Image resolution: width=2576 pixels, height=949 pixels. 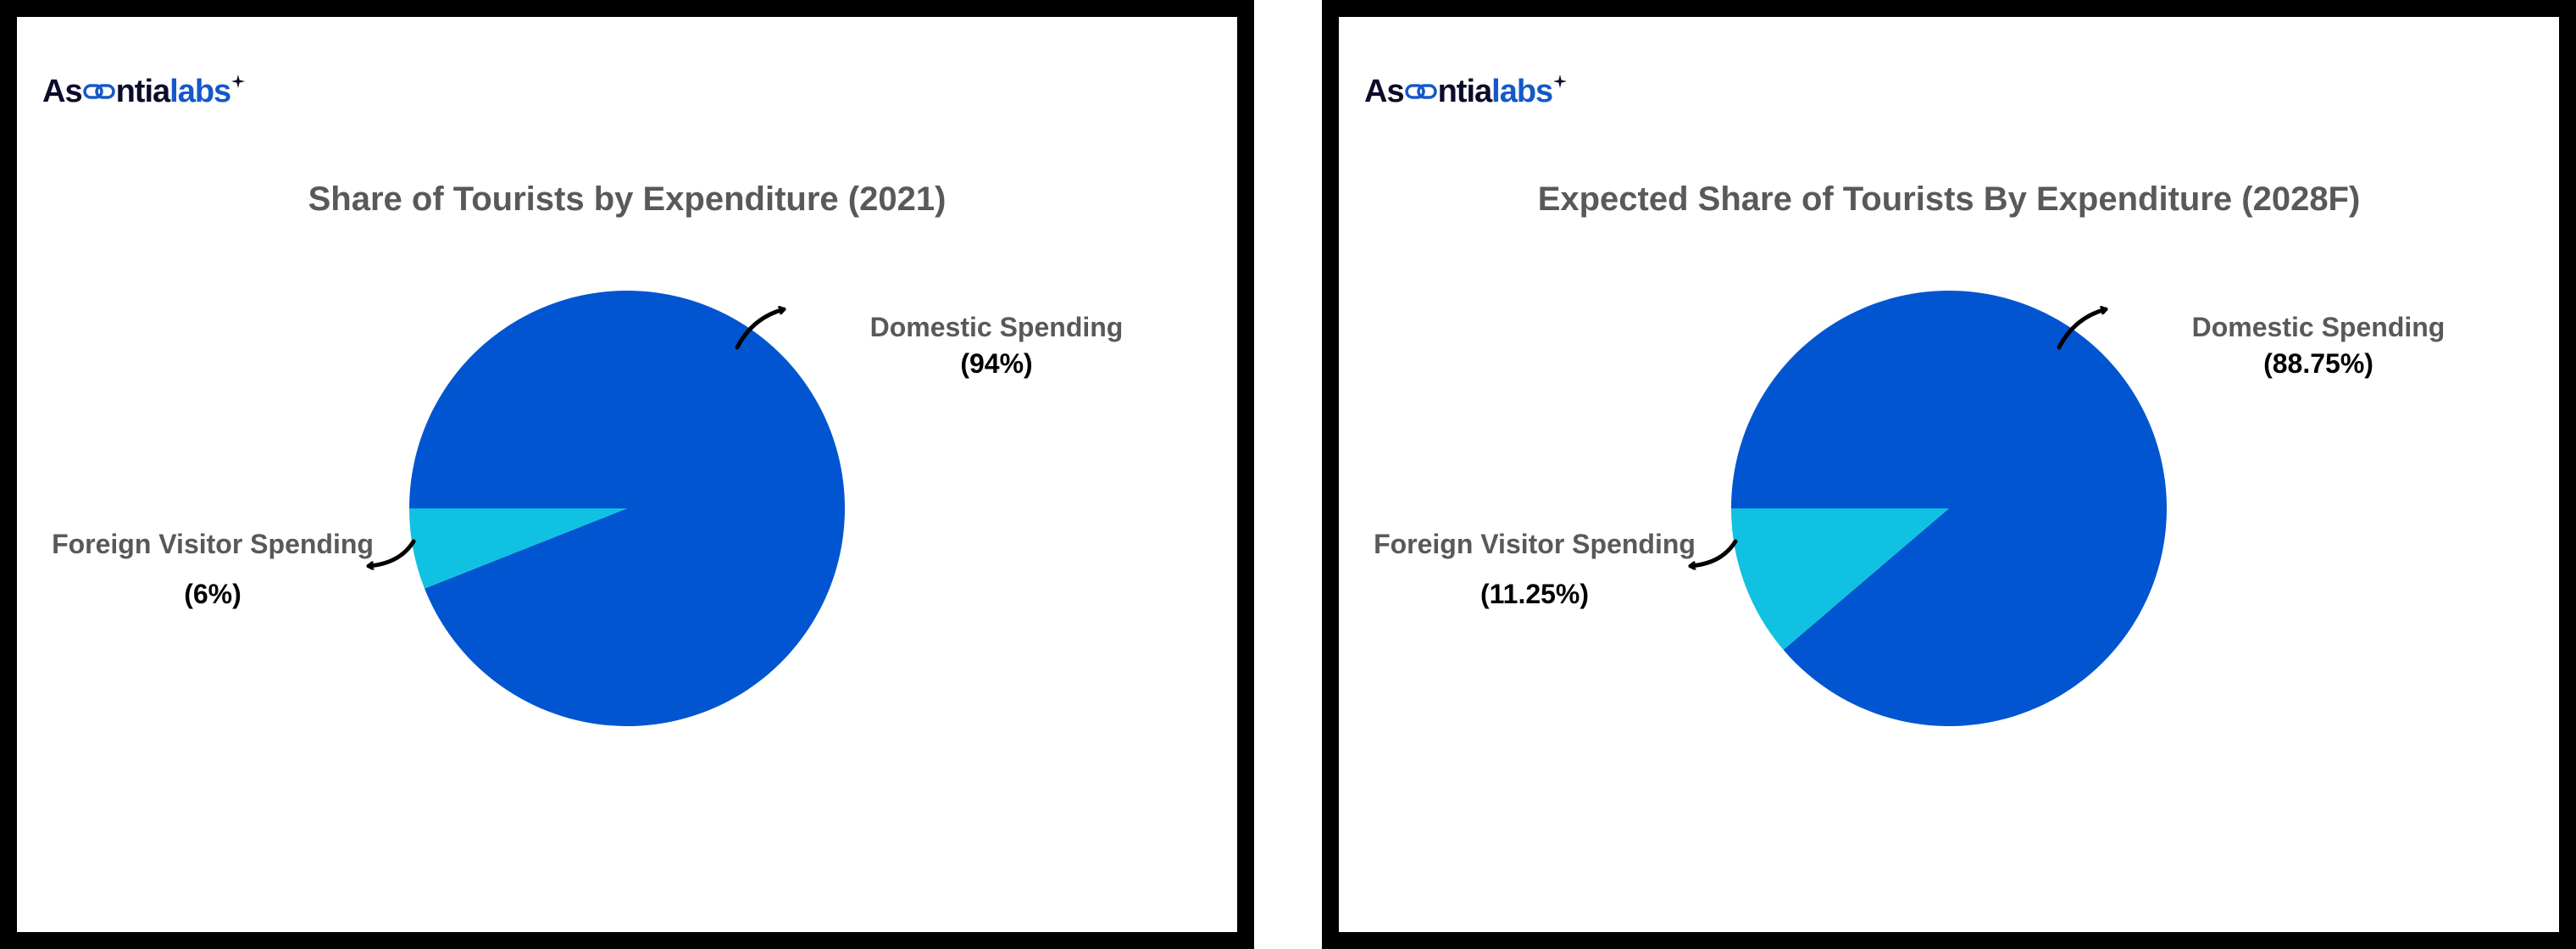 What do you see at coordinates (996, 363) in the screenshot?
I see `slice-value-domestic: (94%)` at bounding box center [996, 363].